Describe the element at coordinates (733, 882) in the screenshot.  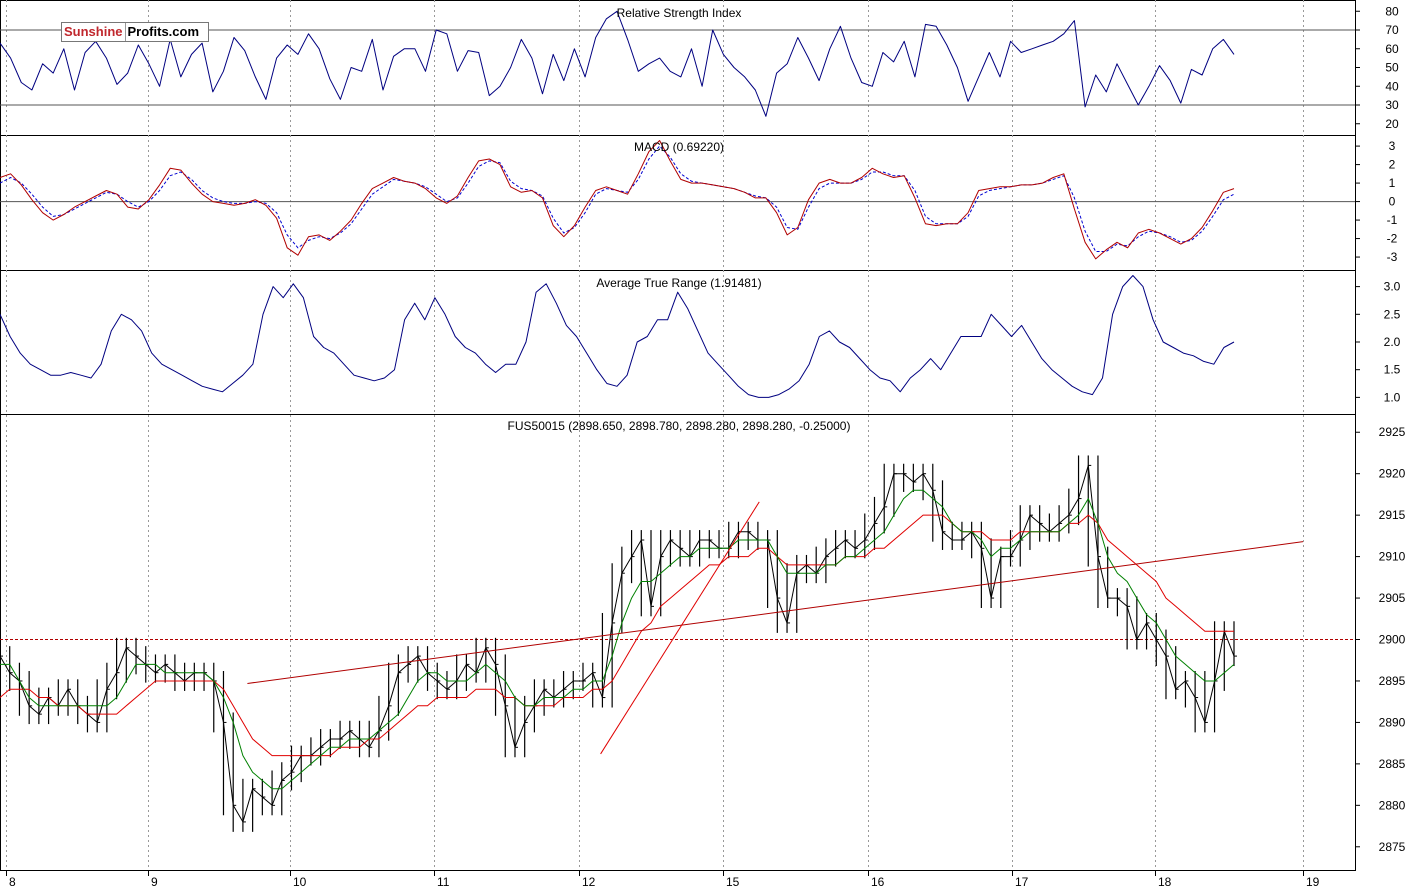
I see `x-tick-label: 15` at that location.